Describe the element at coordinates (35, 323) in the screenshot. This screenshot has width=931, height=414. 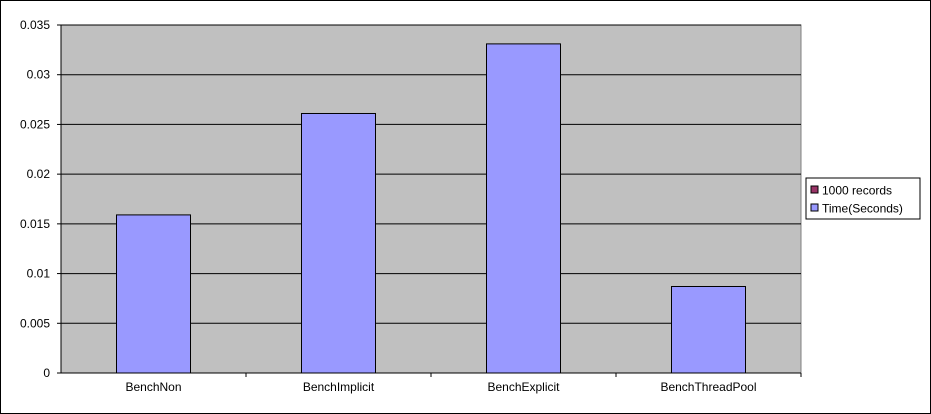
I see `y-tick-label: 0.005` at that location.